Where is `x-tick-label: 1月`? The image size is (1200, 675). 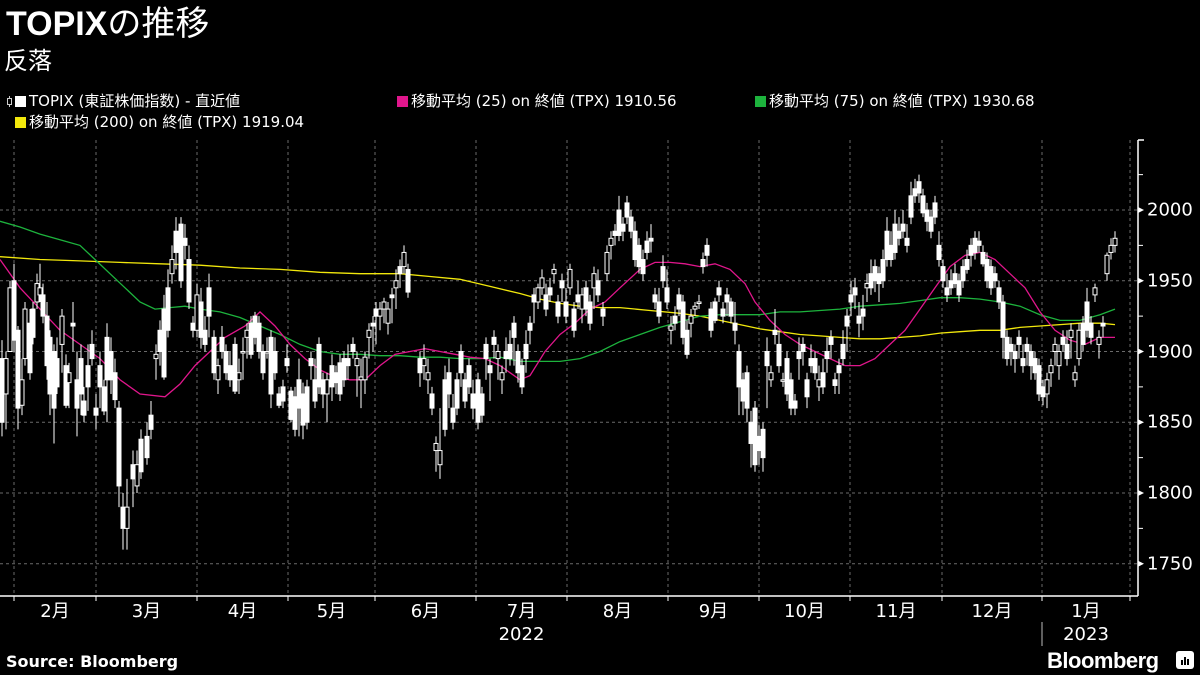 x-tick-label: 1月 is located at coordinates (1086, 611).